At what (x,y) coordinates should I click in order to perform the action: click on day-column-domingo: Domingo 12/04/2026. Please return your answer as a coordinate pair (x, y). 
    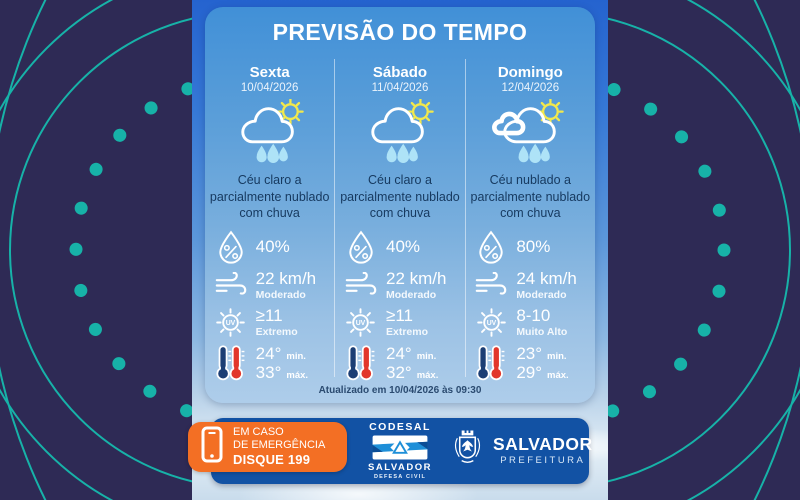
    Looking at the image, I should click on (529, 220).